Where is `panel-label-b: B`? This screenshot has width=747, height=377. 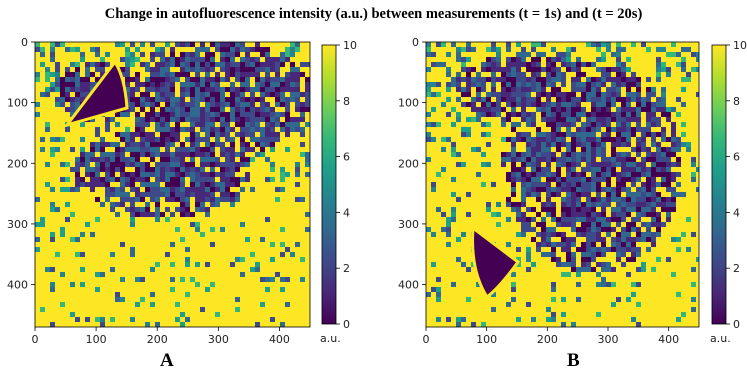 panel-label-b: B is located at coordinates (573, 360).